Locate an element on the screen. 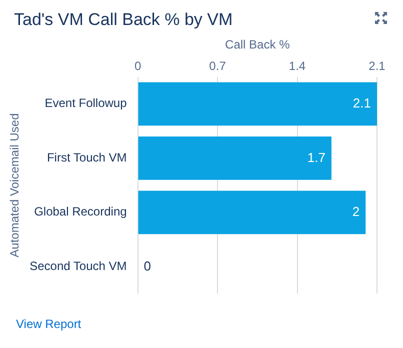 The width and height of the screenshot is (403, 348). data-label: 2 is located at coordinates (356, 212).